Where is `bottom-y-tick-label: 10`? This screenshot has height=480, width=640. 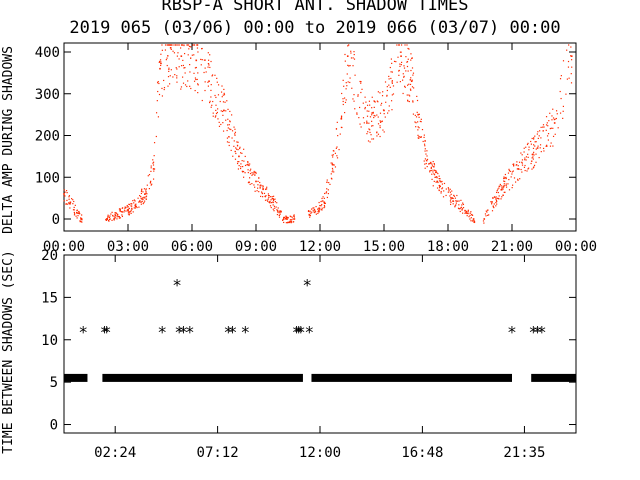 bottom-y-tick-label: 10 is located at coordinates (49, 341).